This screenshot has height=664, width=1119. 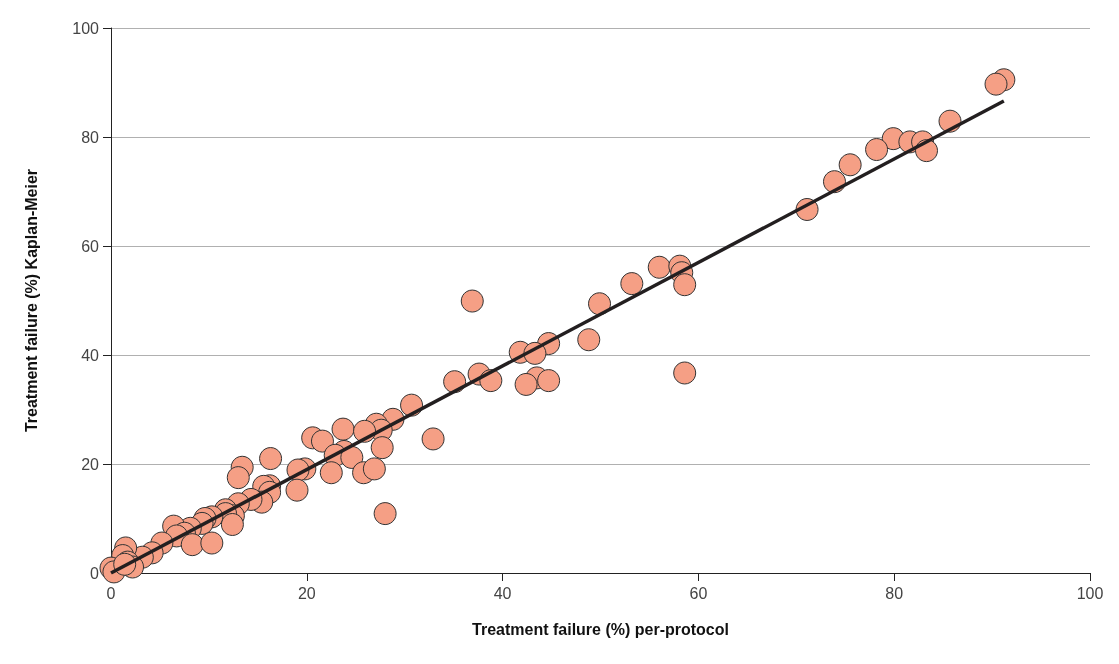 What do you see at coordinates (111, 593) in the screenshot?
I see `x-tick-label: 0` at bounding box center [111, 593].